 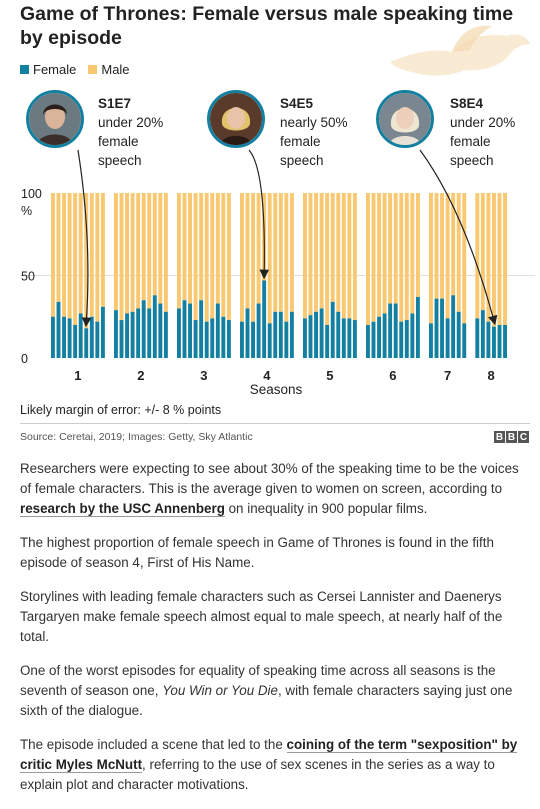 I want to click on paragraph-text: on inequality in 900 popular films., so click(x=326, y=508).